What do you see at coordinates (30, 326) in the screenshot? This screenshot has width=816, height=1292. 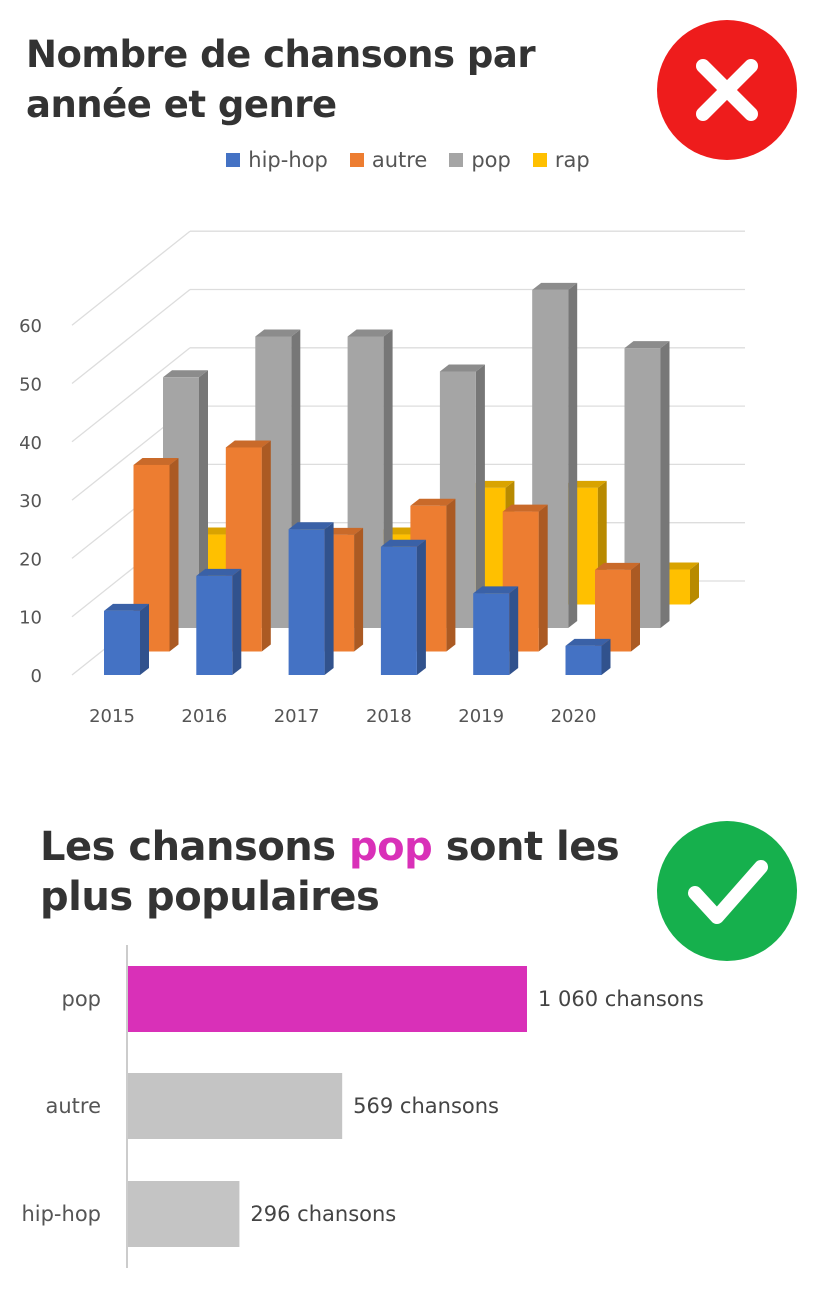 I see `y-tick-label: 60` at bounding box center [30, 326].